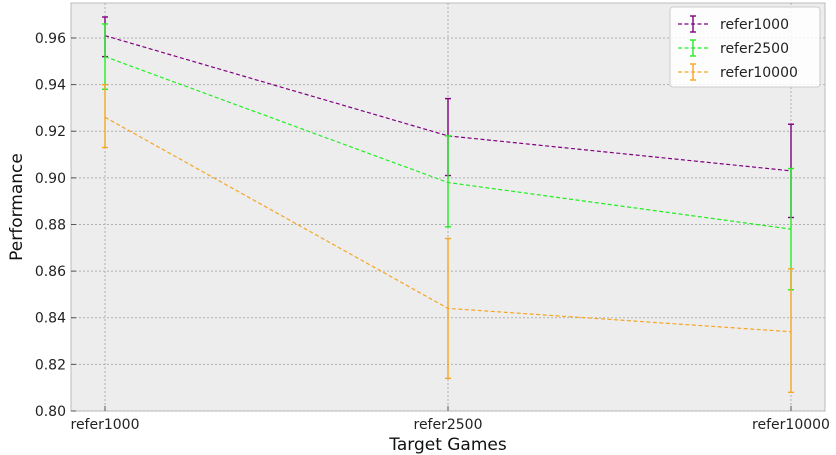 Image resolution: width=836 pixels, height=455 pixels. Describe the element at coordinates (50, 179) in the screenshot. I see `y-tick-label: 0.90` at that location.